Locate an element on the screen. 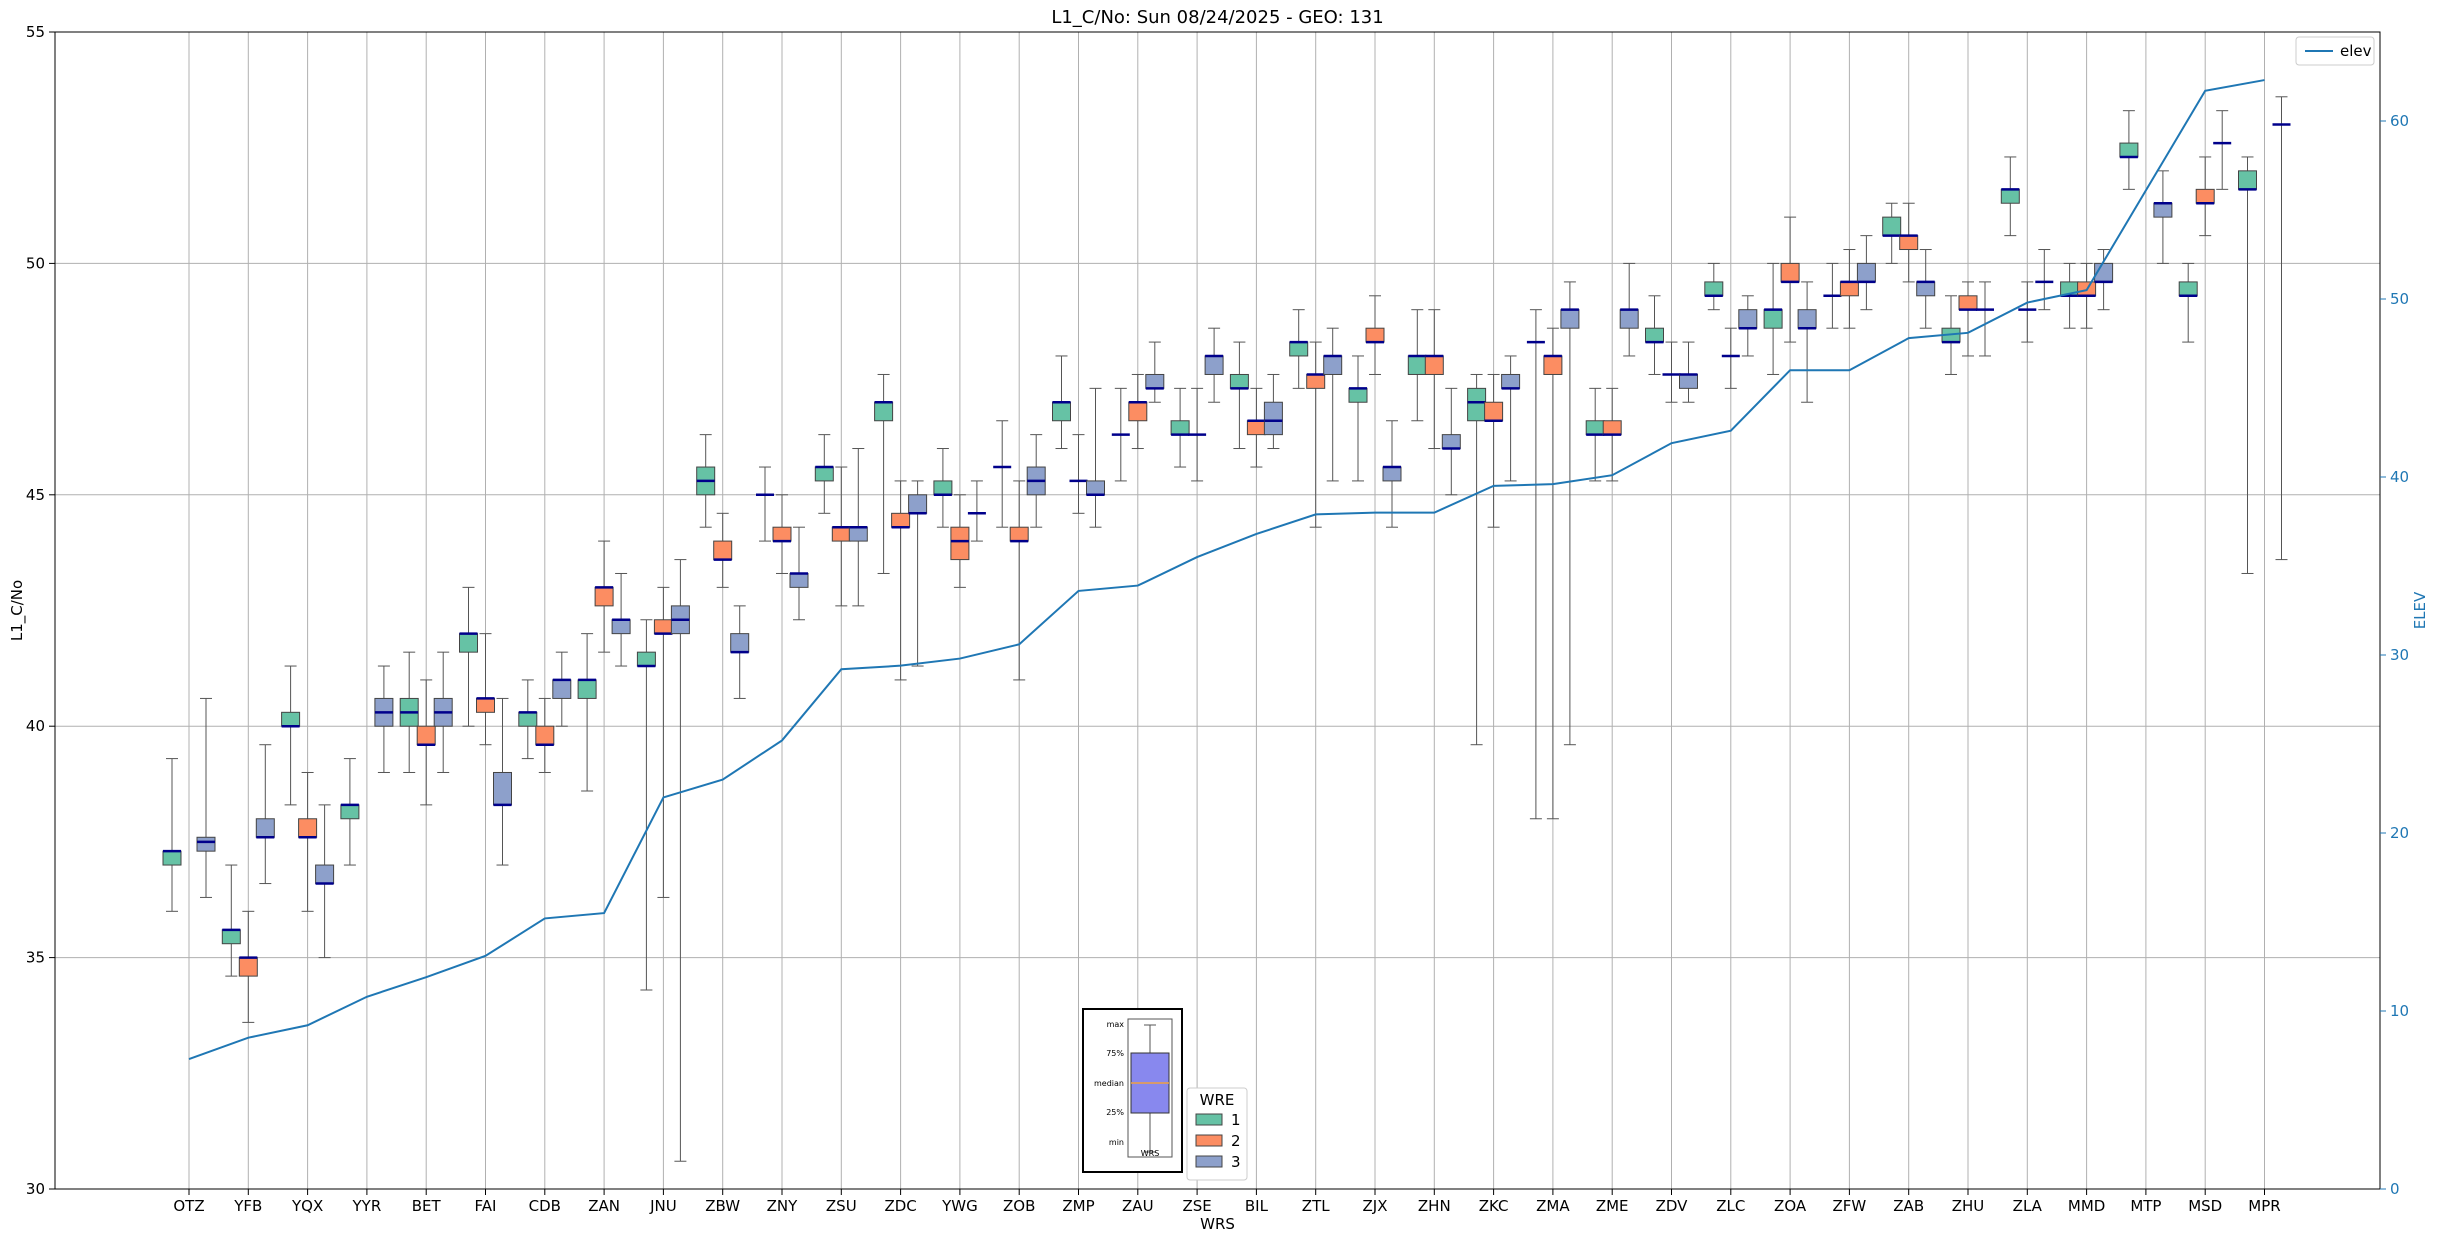 This screenshot has height=1240, width=2438. y-tick-label: 40 is located at coordinates (35, 726).